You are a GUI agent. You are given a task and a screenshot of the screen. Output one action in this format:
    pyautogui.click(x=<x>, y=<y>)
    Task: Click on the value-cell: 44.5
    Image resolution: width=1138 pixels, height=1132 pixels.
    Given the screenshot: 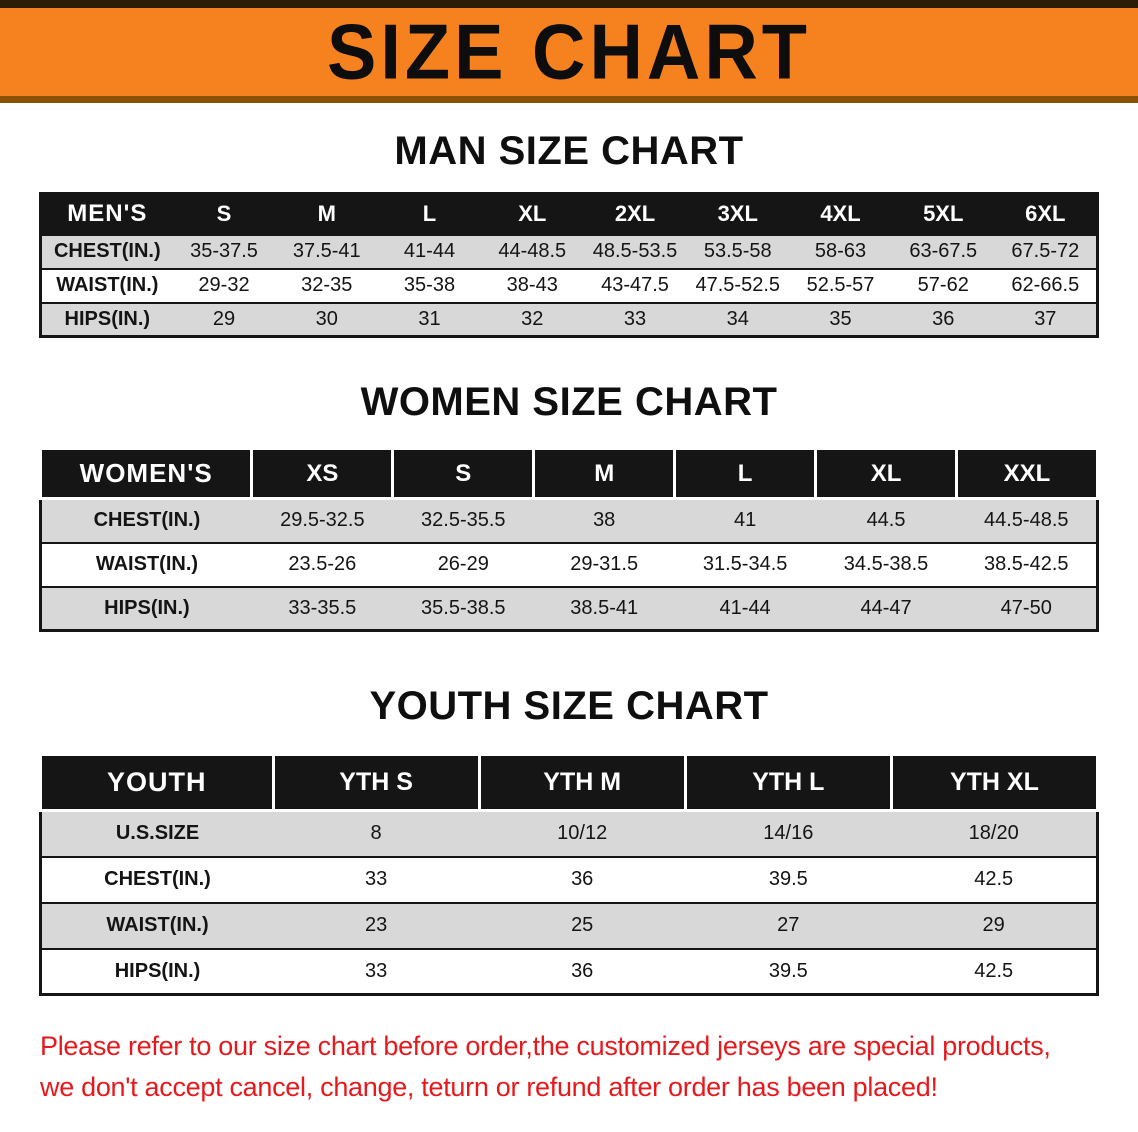 What is the action you would take?
    pyautogui.click(x=886, y=520)
    